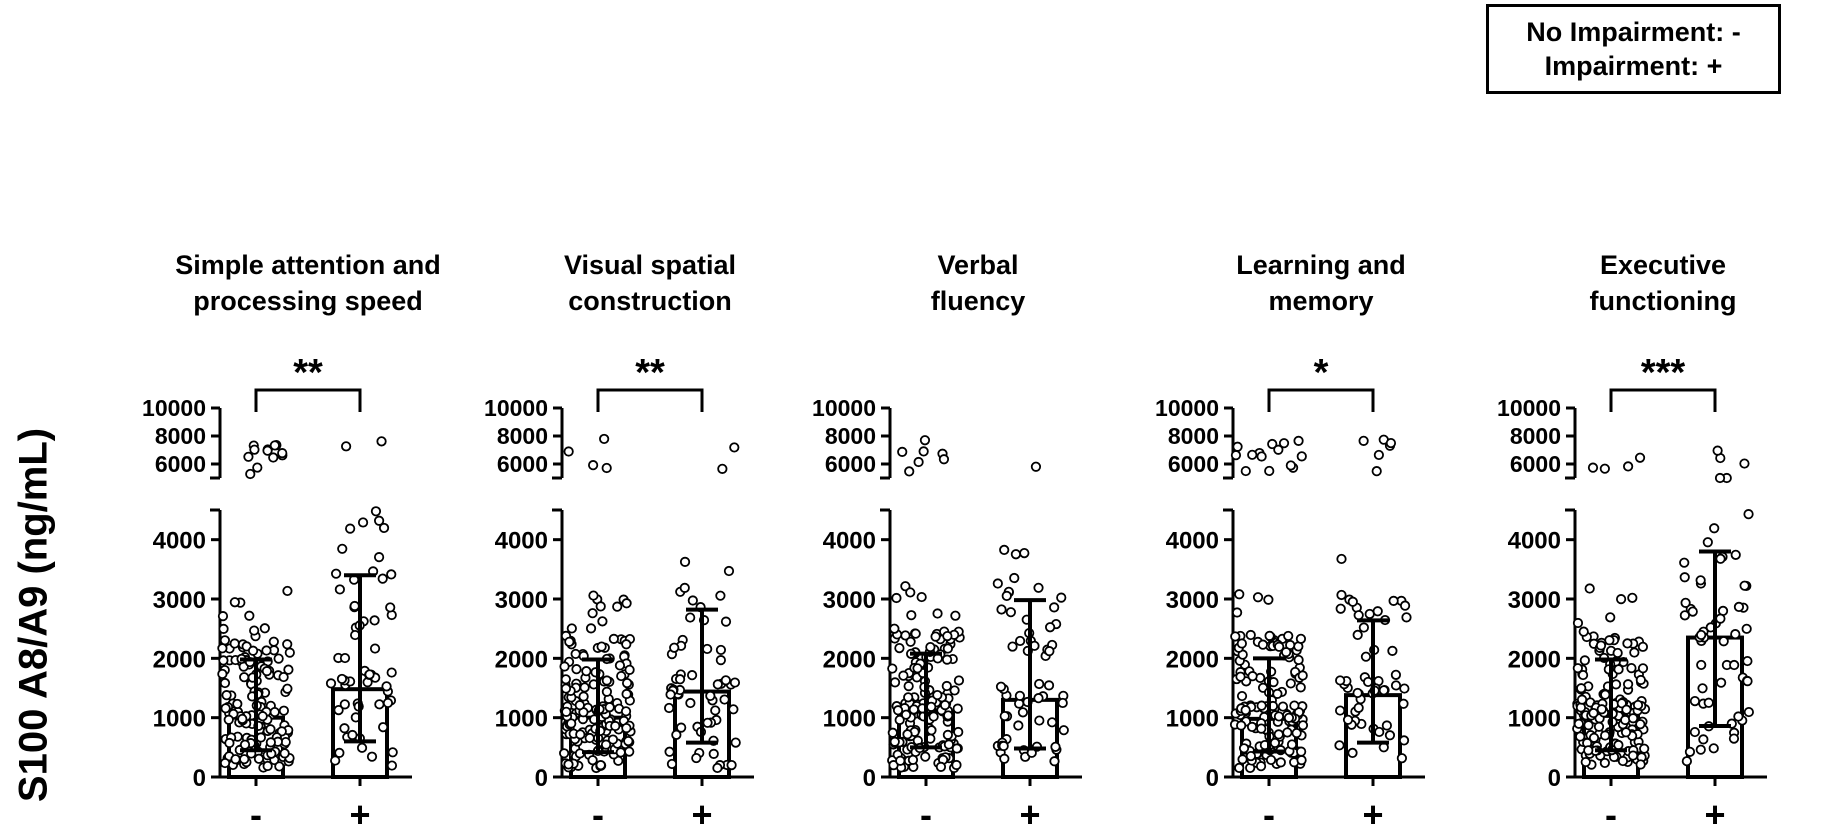 Image resolution: width=1841 pixels, height=830 pixels. What do you see at coordinates (1192, 541) in the screenshot?
I see `y-tick-label: 4000` at bounding box center [1192, 541].